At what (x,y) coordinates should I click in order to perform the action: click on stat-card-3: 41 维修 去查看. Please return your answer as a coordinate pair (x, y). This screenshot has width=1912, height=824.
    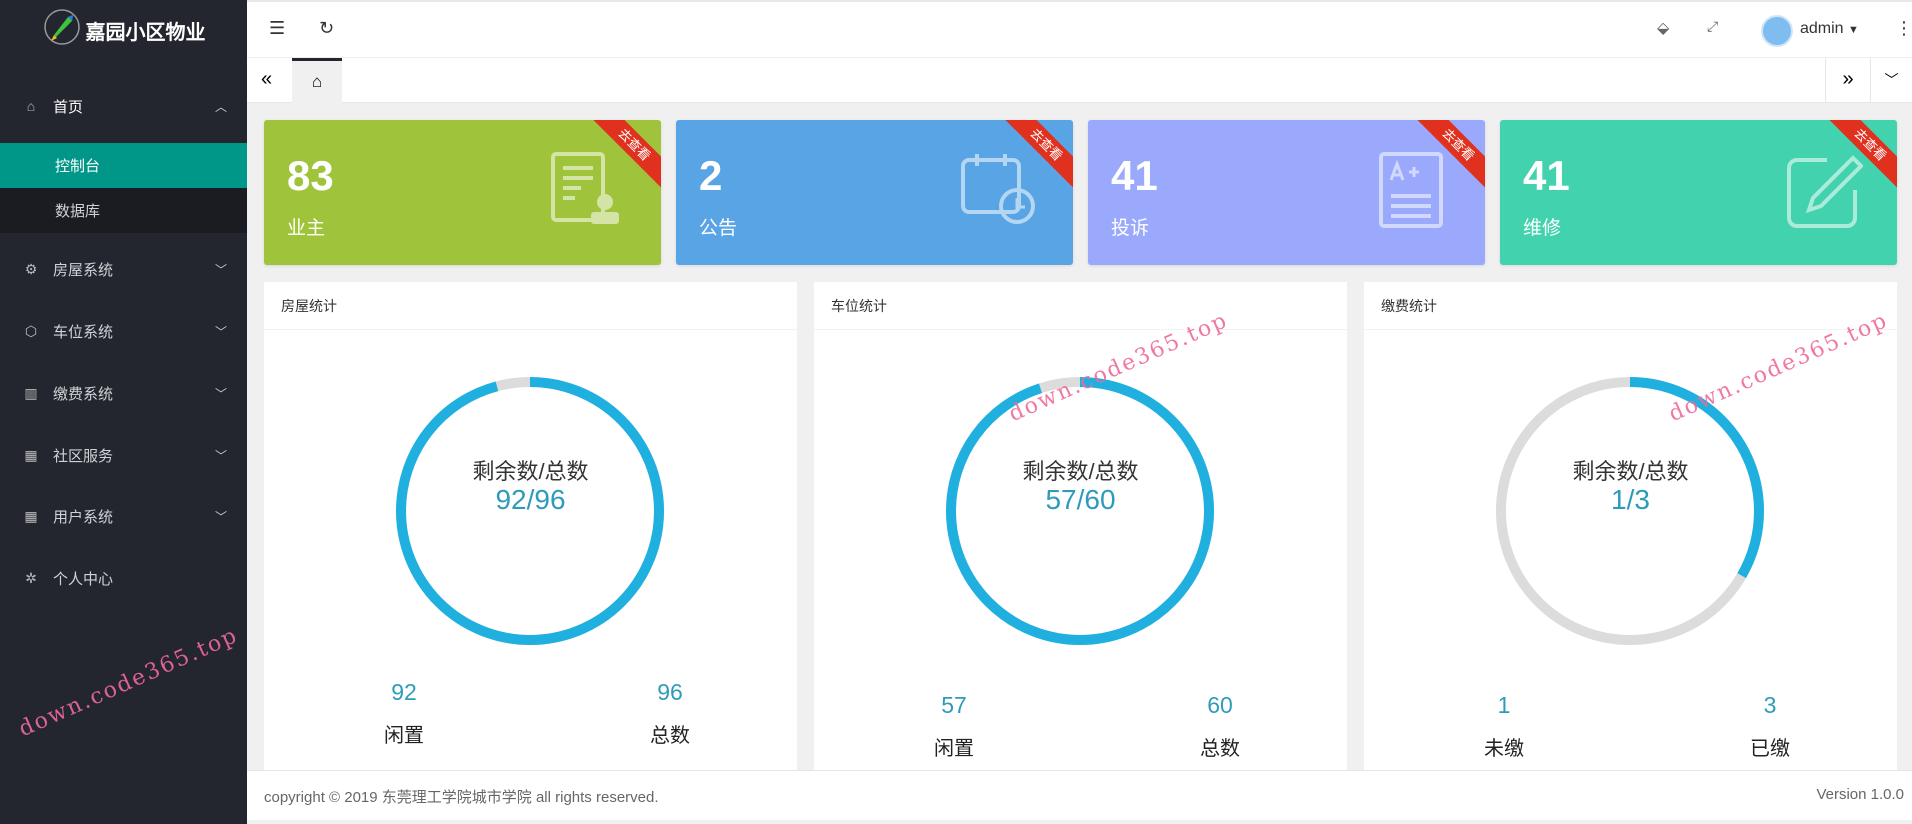
    Looking at the image, I should click on (1698, 192).